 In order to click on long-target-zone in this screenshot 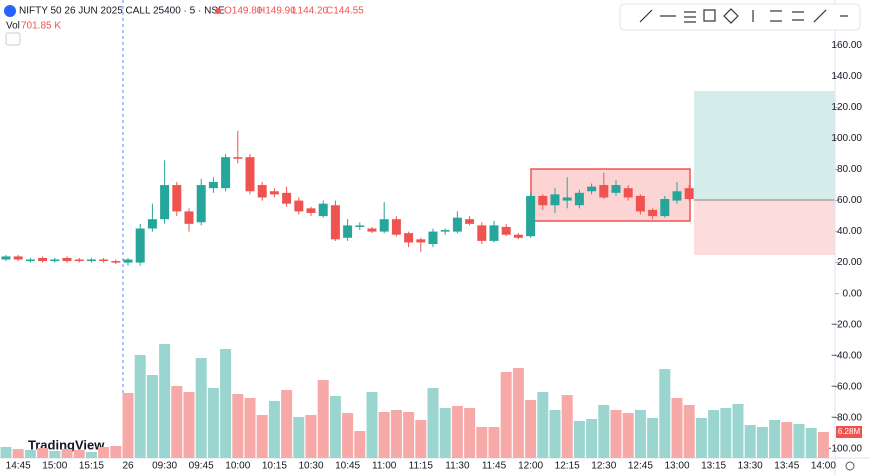, I will do `click(764, 145)`.